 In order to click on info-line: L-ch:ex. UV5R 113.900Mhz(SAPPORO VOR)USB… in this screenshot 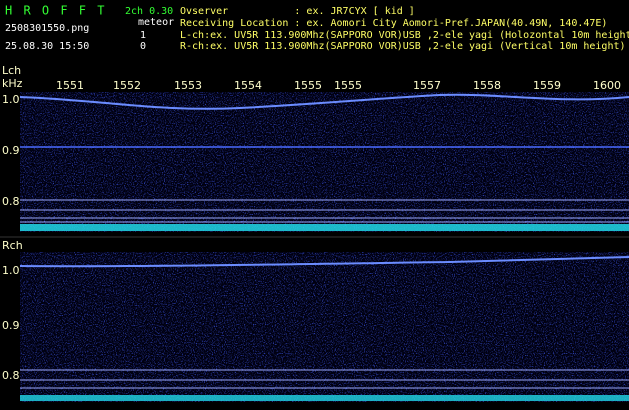, I will do `click(404, 35)`.